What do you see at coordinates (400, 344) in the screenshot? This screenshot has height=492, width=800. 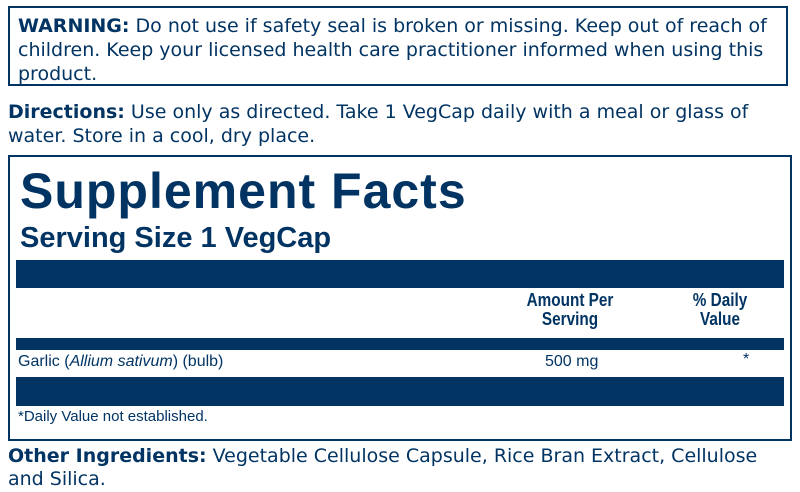 I see `medium-divider` at bounding box center [400, 344].